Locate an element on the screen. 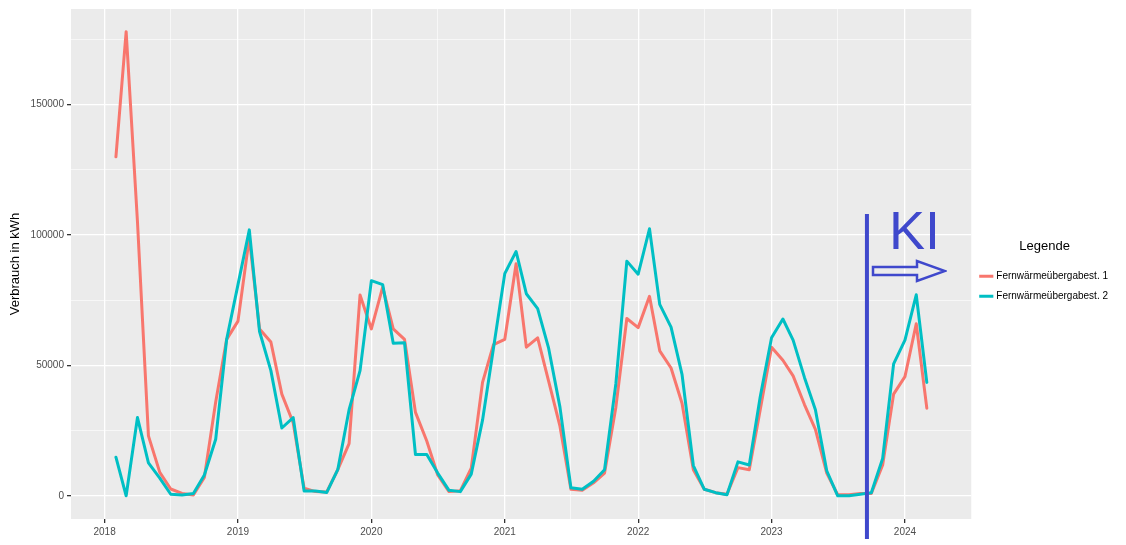  x-tick-label: 2019 is located at coordinates (238, 531).